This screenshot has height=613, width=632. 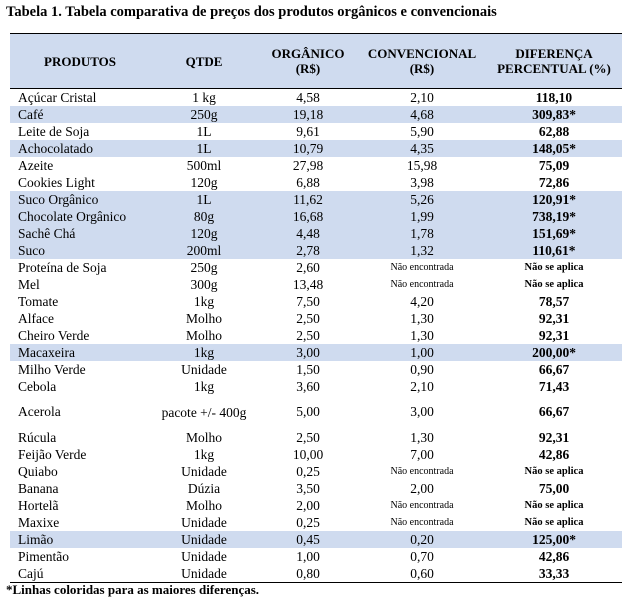 What do you see at coordinates (554, 301) in the screenshot?
I see `cell-diferenca: 78,57` at bounding box center [554, 301].